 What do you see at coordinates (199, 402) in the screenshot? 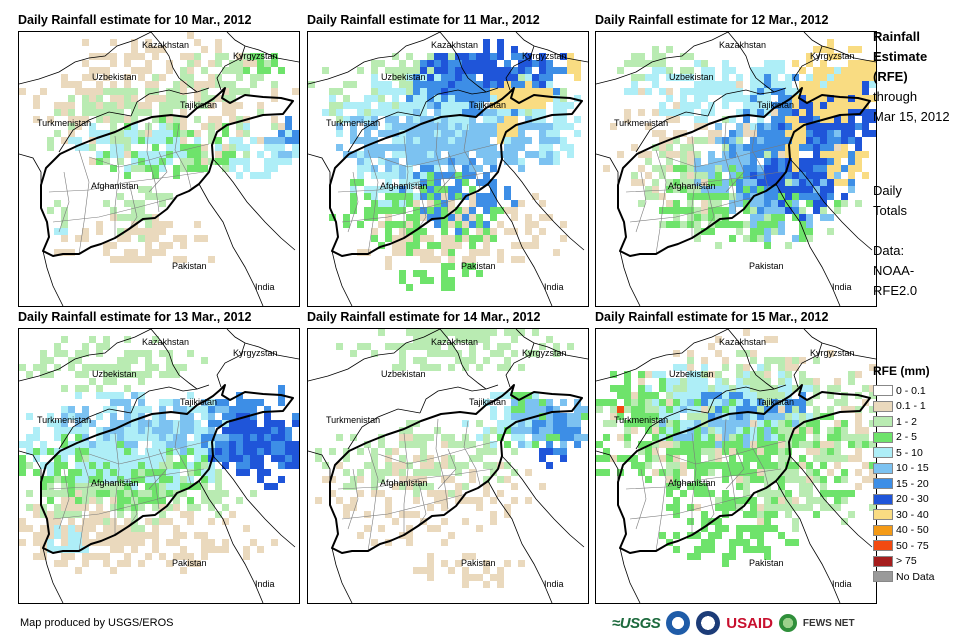
I see `label-tajikistan: Tajikistan` at bounding box center [199, 402].